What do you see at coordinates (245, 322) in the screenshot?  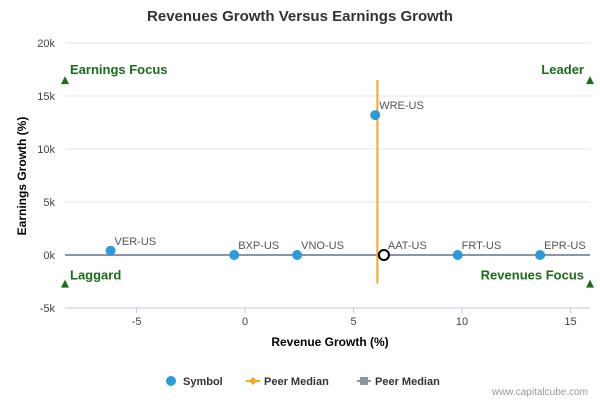 I see `x-tick-label: 0` at bounding box center [245, 322].